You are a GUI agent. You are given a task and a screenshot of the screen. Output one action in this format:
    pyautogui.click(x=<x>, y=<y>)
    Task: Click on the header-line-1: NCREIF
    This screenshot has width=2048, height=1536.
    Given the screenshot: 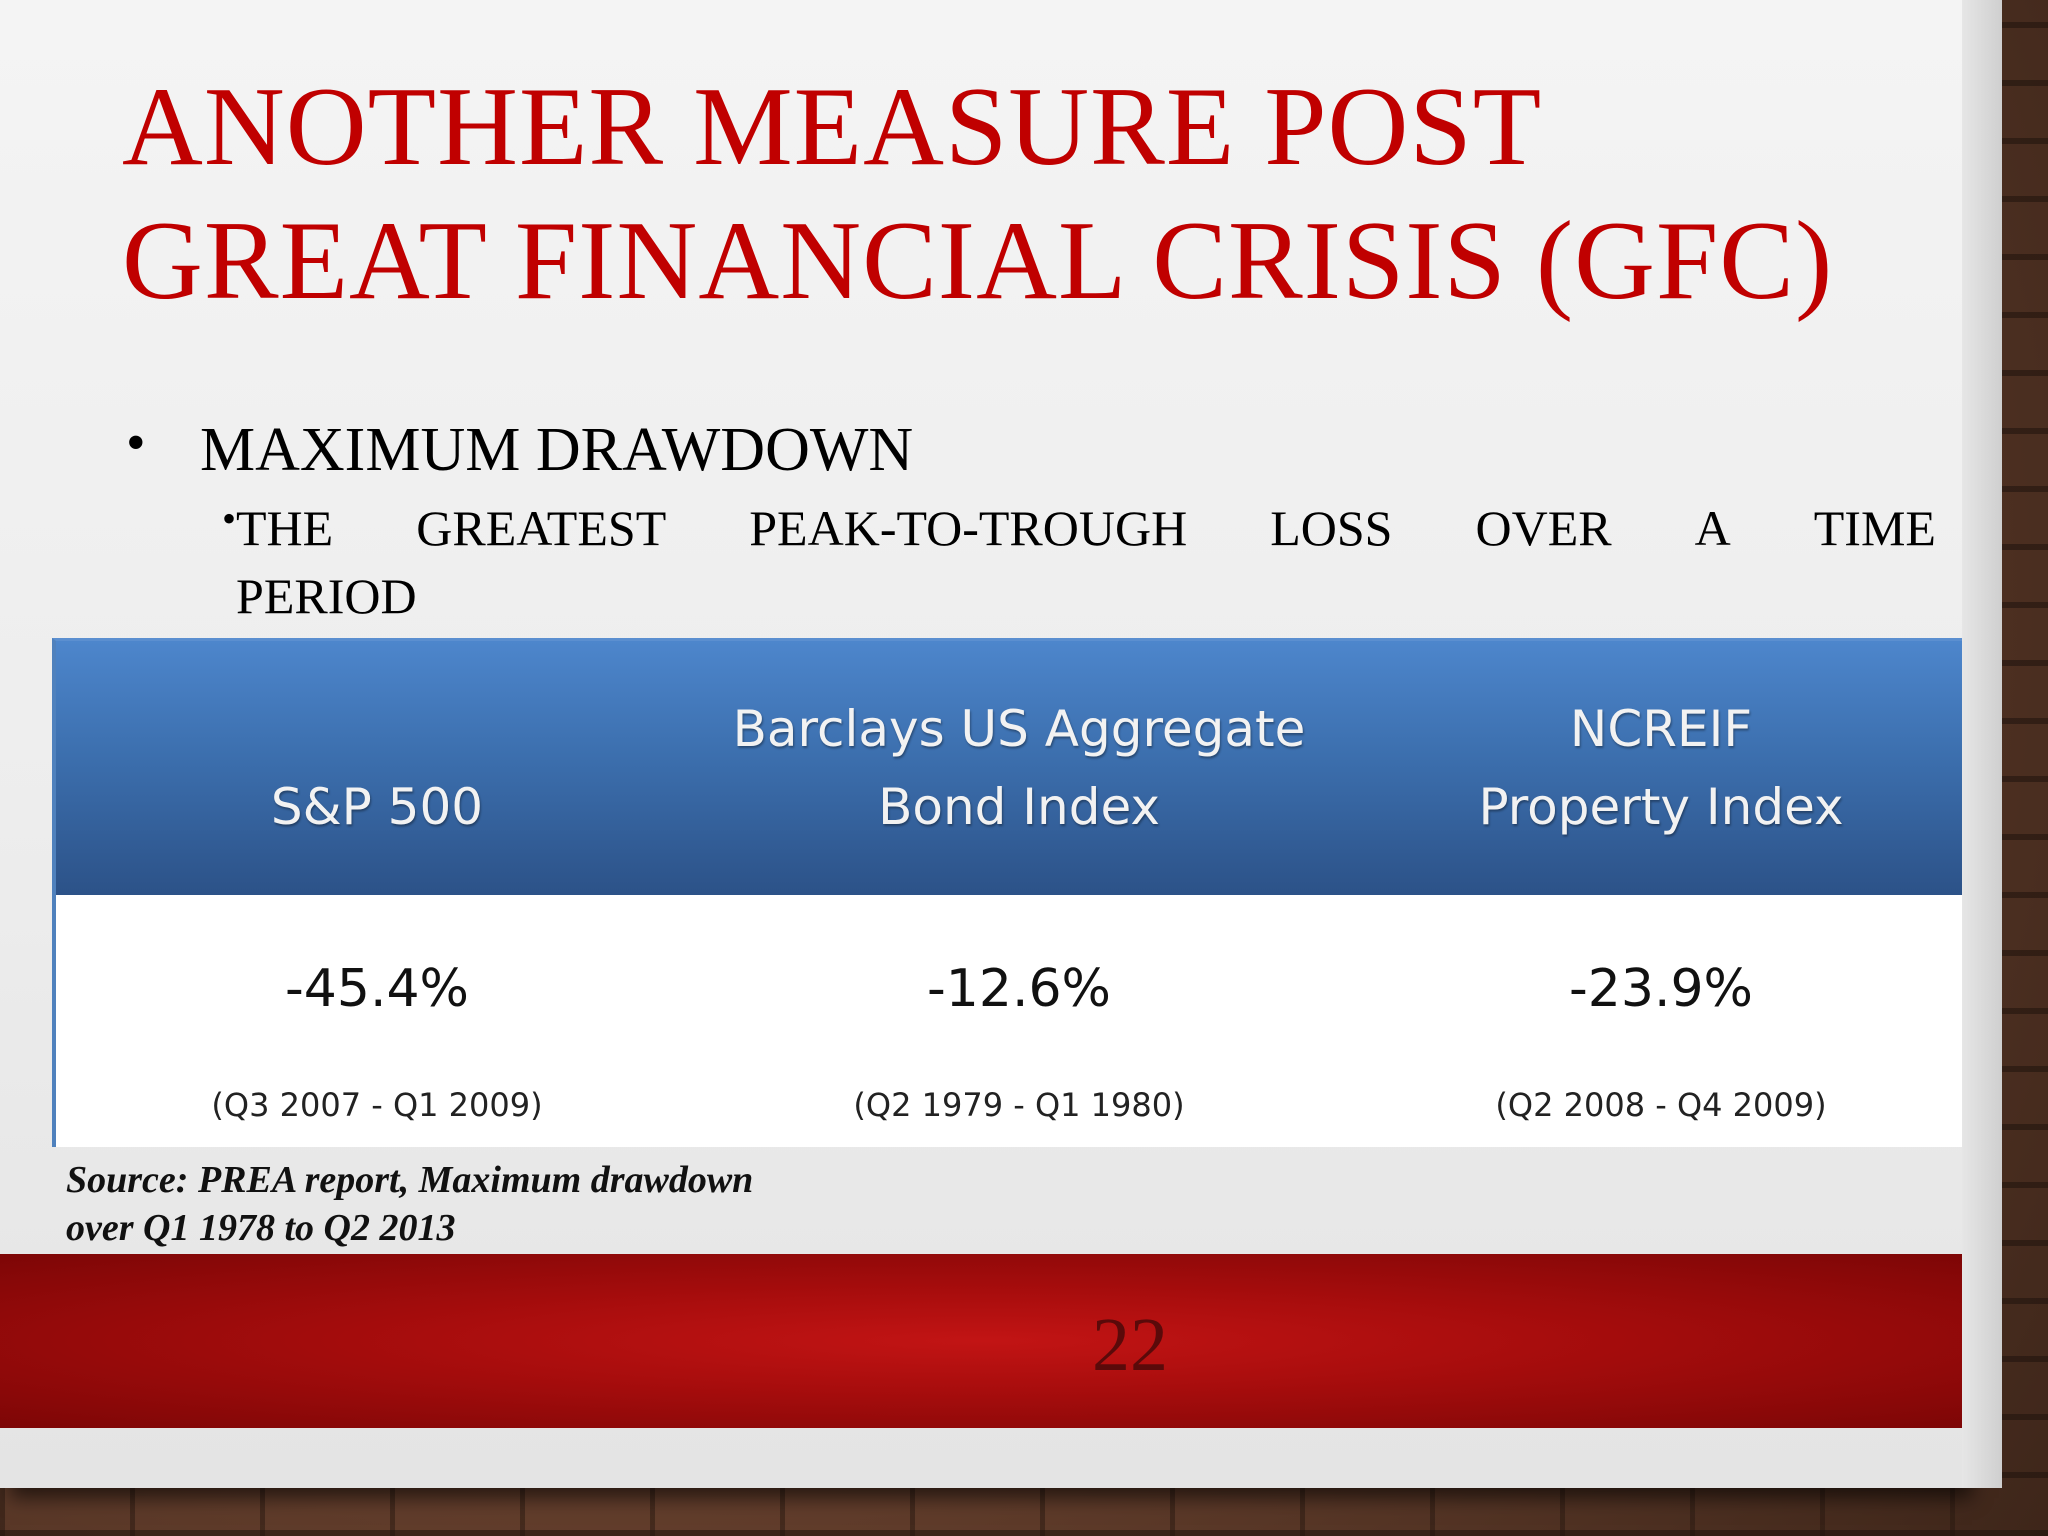 What is the action you would take?
    pyautogui.click(x=1661, y=729)
    